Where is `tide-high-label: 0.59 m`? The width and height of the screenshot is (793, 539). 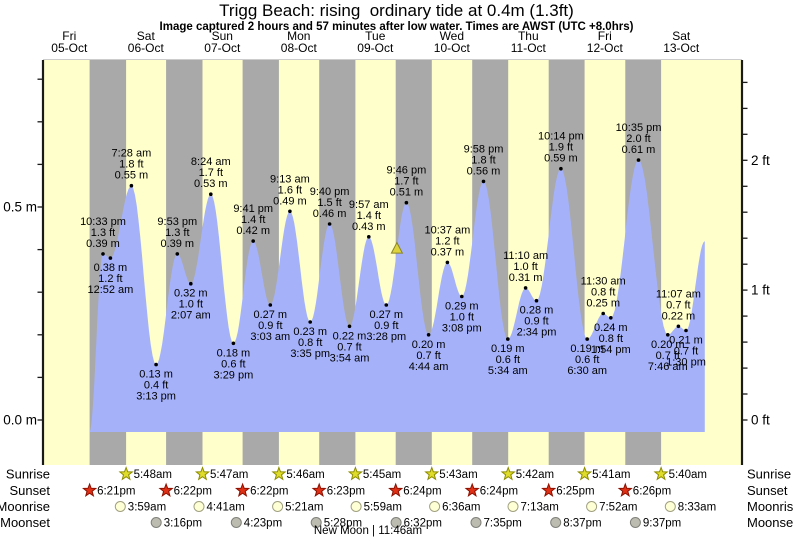 tide-high-label: 0.59 m is located at coordinates (561, 159).